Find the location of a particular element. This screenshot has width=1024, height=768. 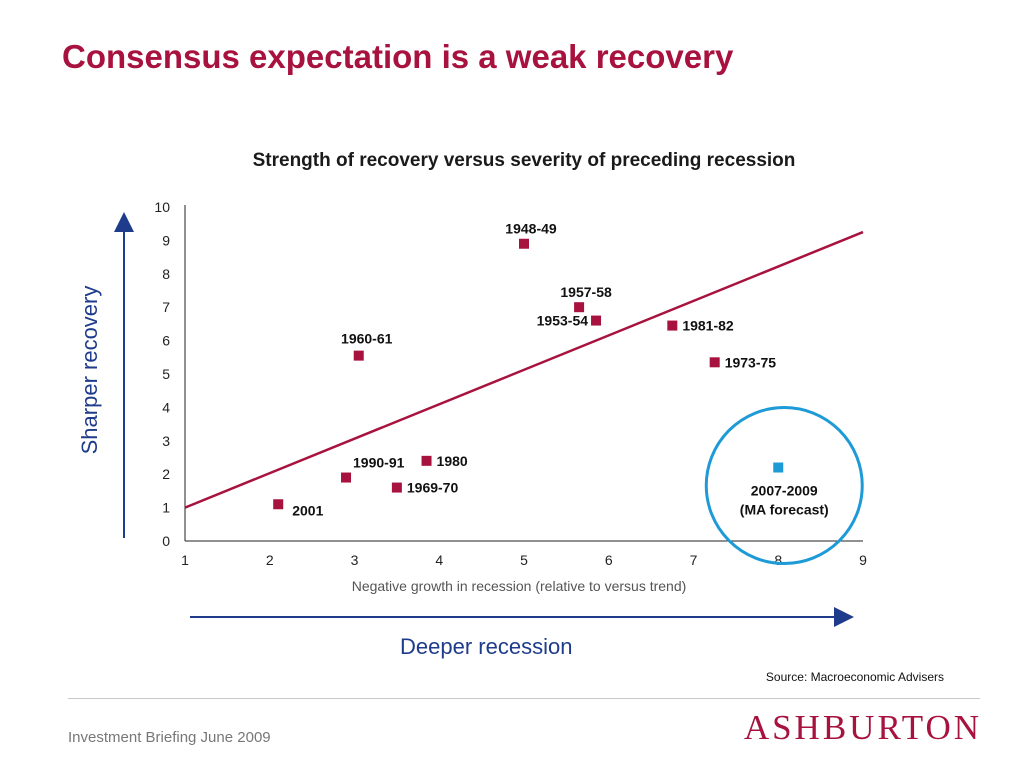

y-tick-label: 3 is located at coordinates (166, 441).